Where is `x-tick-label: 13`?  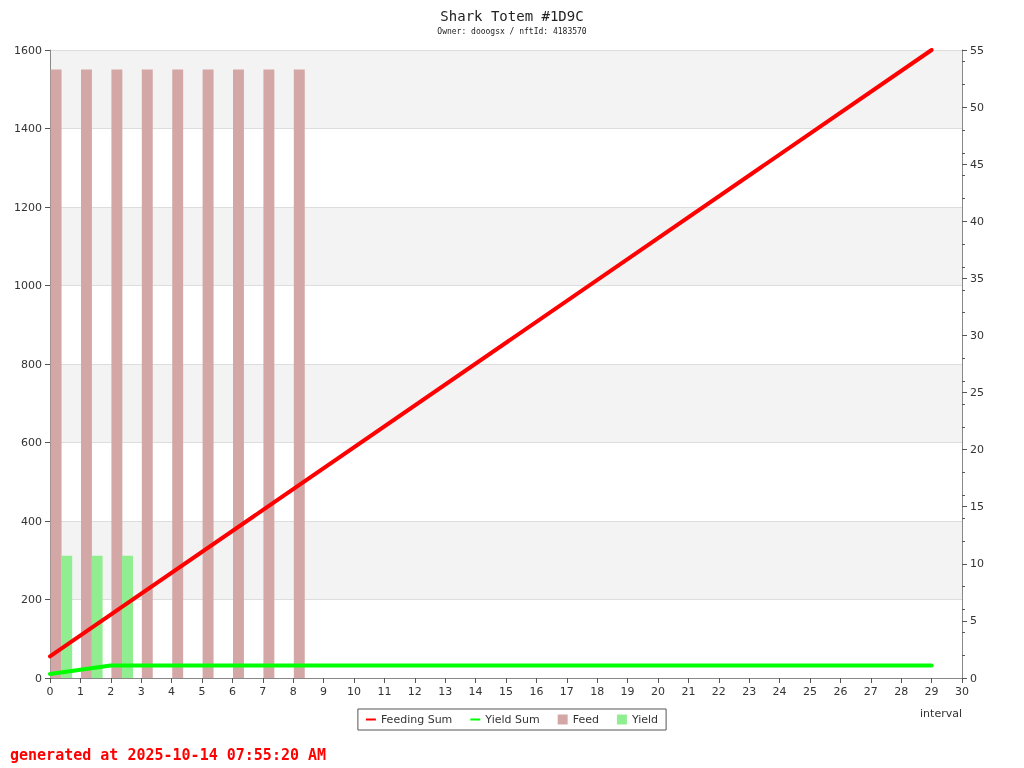
x-tick-label: 13 is located at coordinates (445, 691).